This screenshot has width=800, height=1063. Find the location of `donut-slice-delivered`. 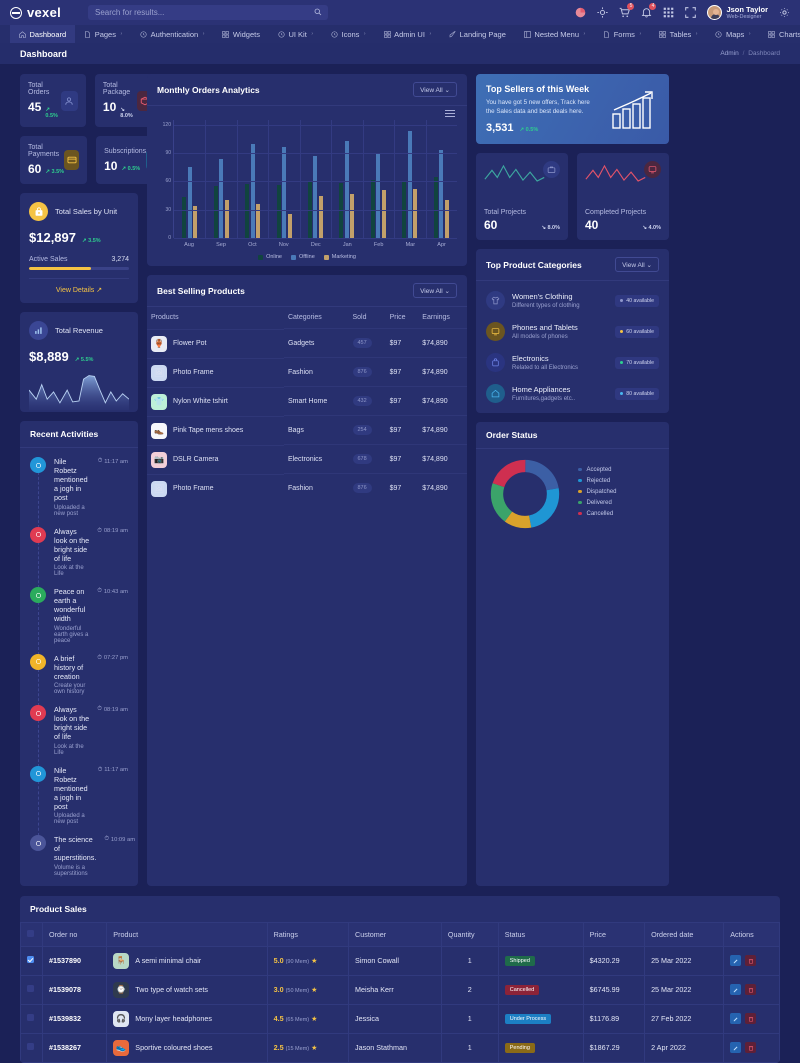

donut-slice-delivered is located at coordinates (525, 494).